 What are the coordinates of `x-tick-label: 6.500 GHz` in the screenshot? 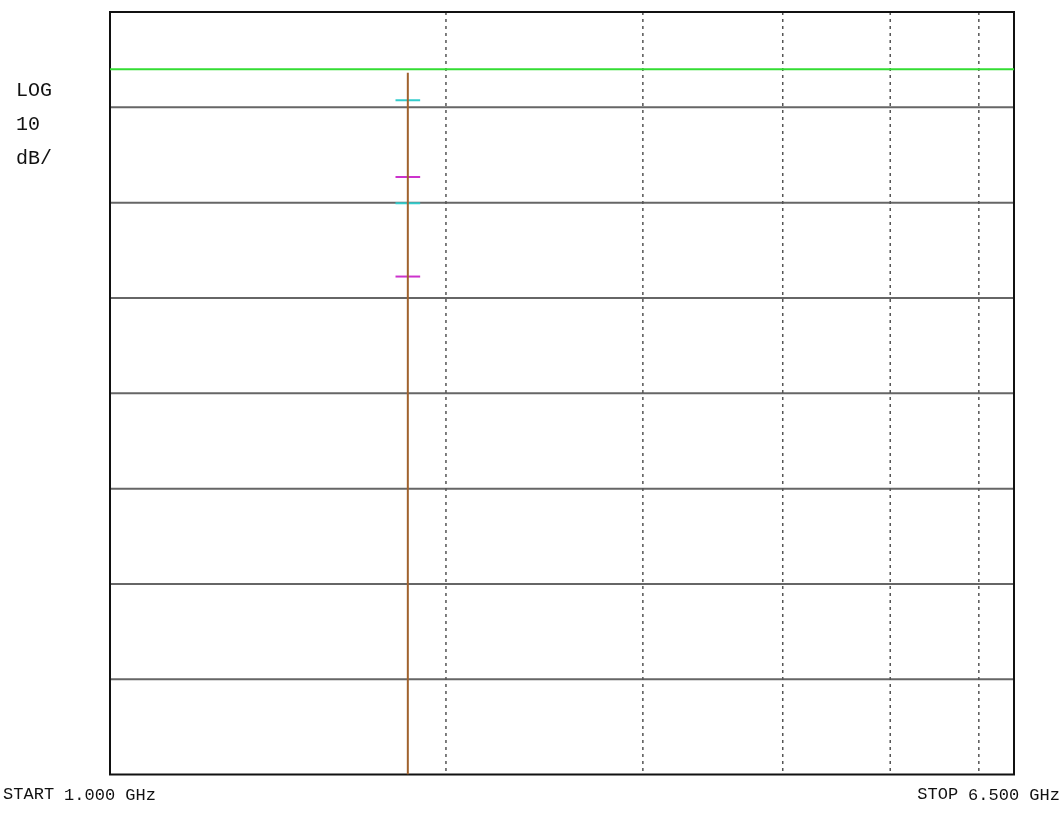 It's located at (1014, 796).